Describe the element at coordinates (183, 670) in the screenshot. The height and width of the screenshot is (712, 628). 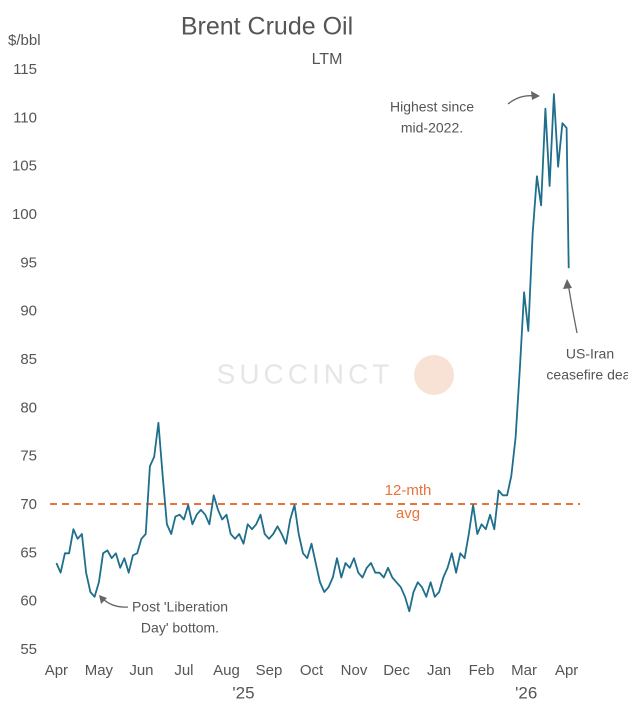
I see `x-tick-label: Jul` at that location.